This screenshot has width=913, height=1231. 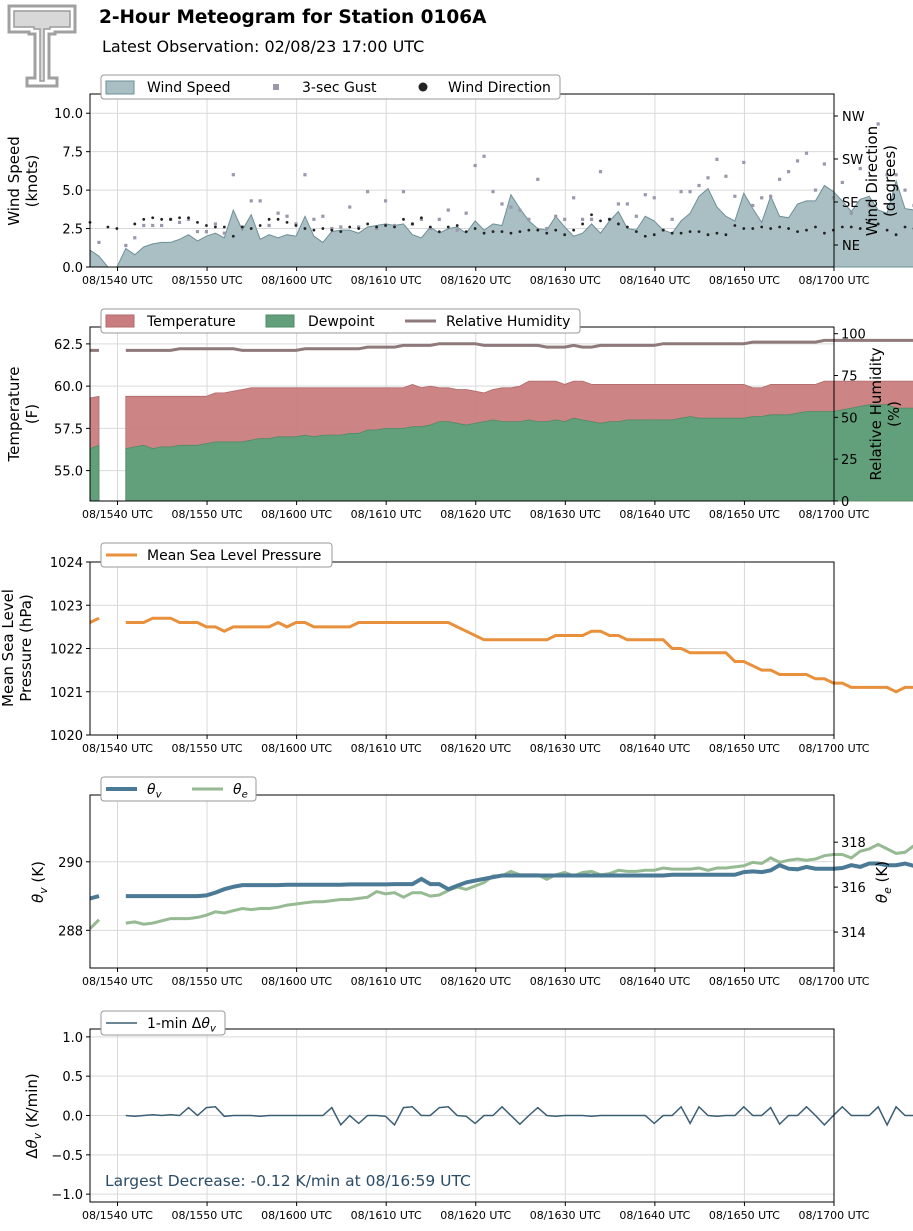 What do you see at coordinates (174, 1024) in the screenshot?
I see `legend-label-delta-pre: 1-min Δ` at bounding box center [174, 1024].